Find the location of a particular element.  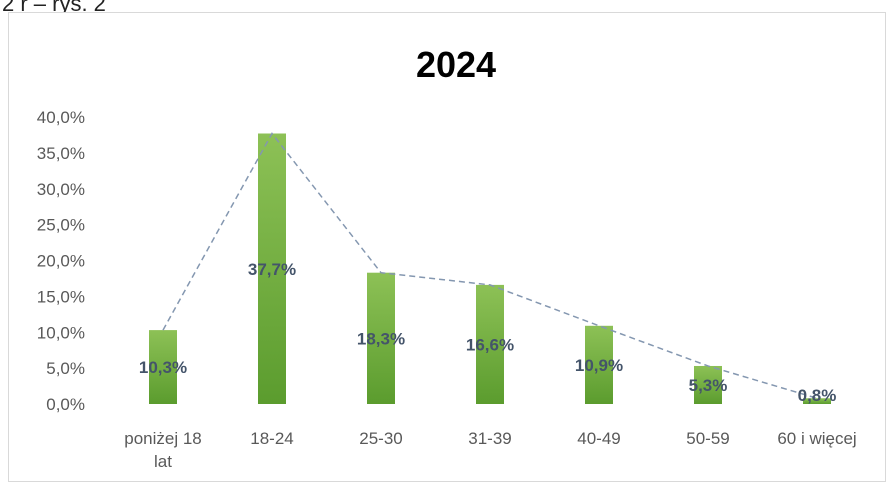

x-tick-label: 40-49 is located at coordinates (598, 438).